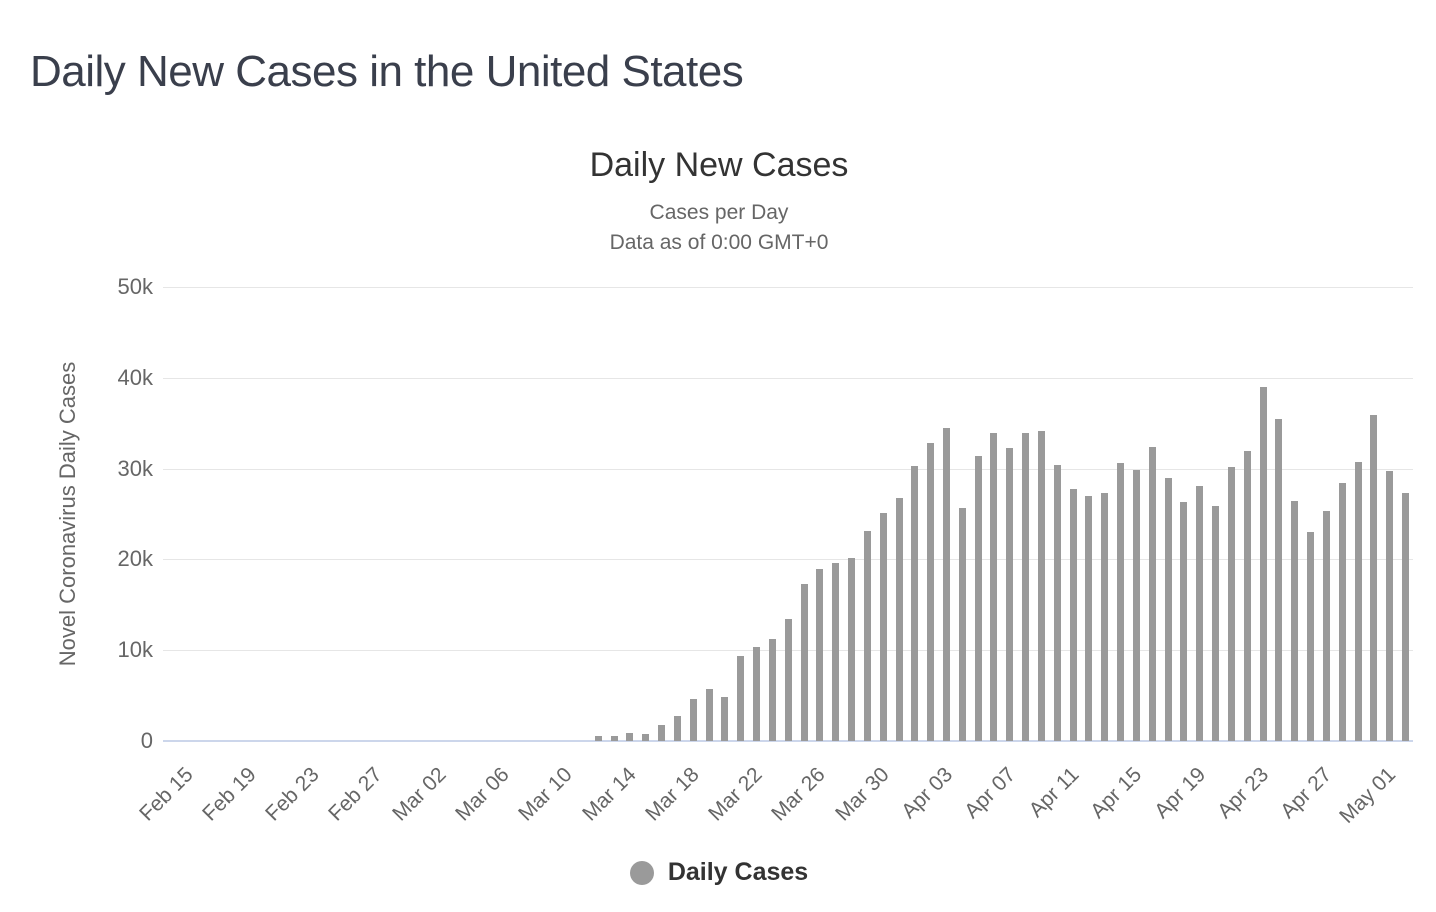 This screenshot has height=912, width=1436. What do you see at coordinates (788, 469) in the screenshot?
I see `gridline-30k` at bounding box center [788, 469].